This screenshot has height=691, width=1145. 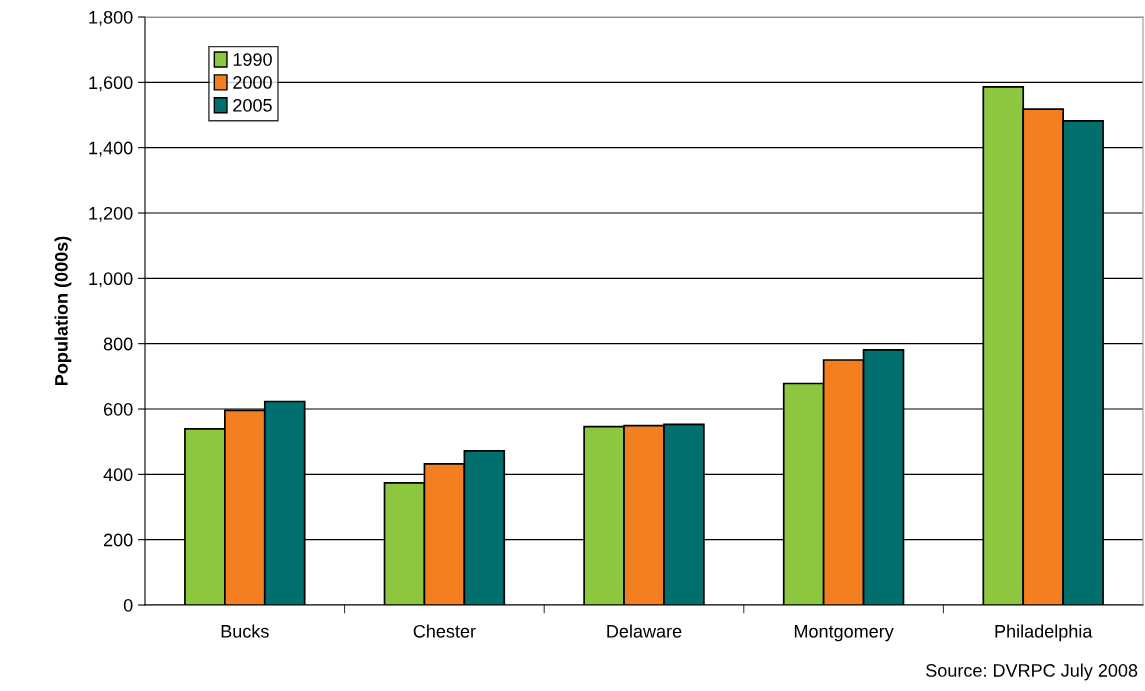 What do you see at coordinates (1032, 672) in the screenshot?
I see `source-note: Source: DVRPC July 2008` at bounding box center [1032, 672].